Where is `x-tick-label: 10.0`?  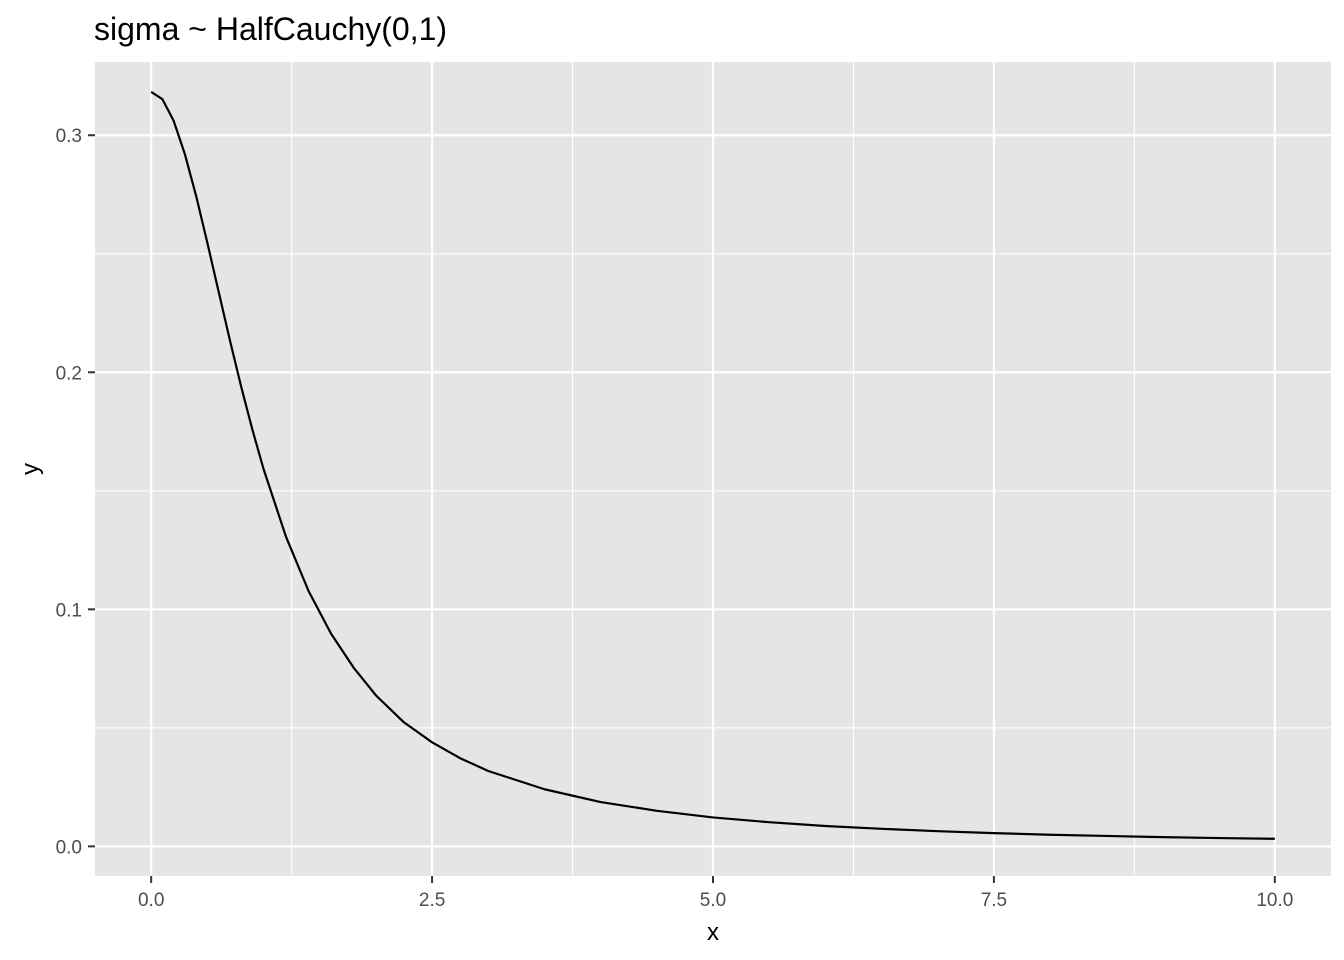
x-tick-label: 10.0 is located at coordinates (1274, 900).